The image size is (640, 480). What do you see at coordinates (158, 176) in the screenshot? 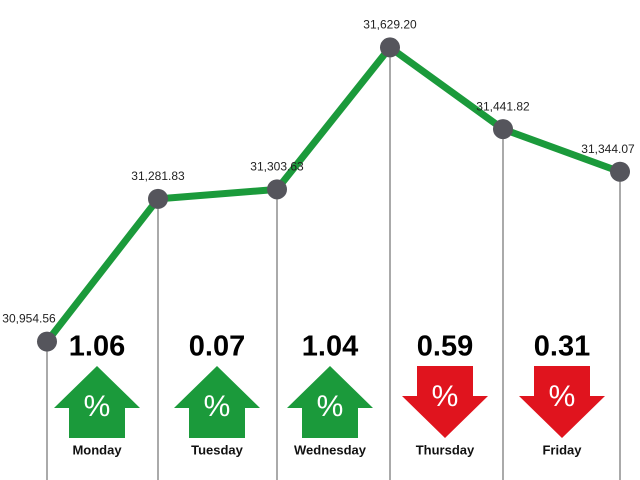
I see `value-label: 31,281.83` at bounding box center [158, 176].